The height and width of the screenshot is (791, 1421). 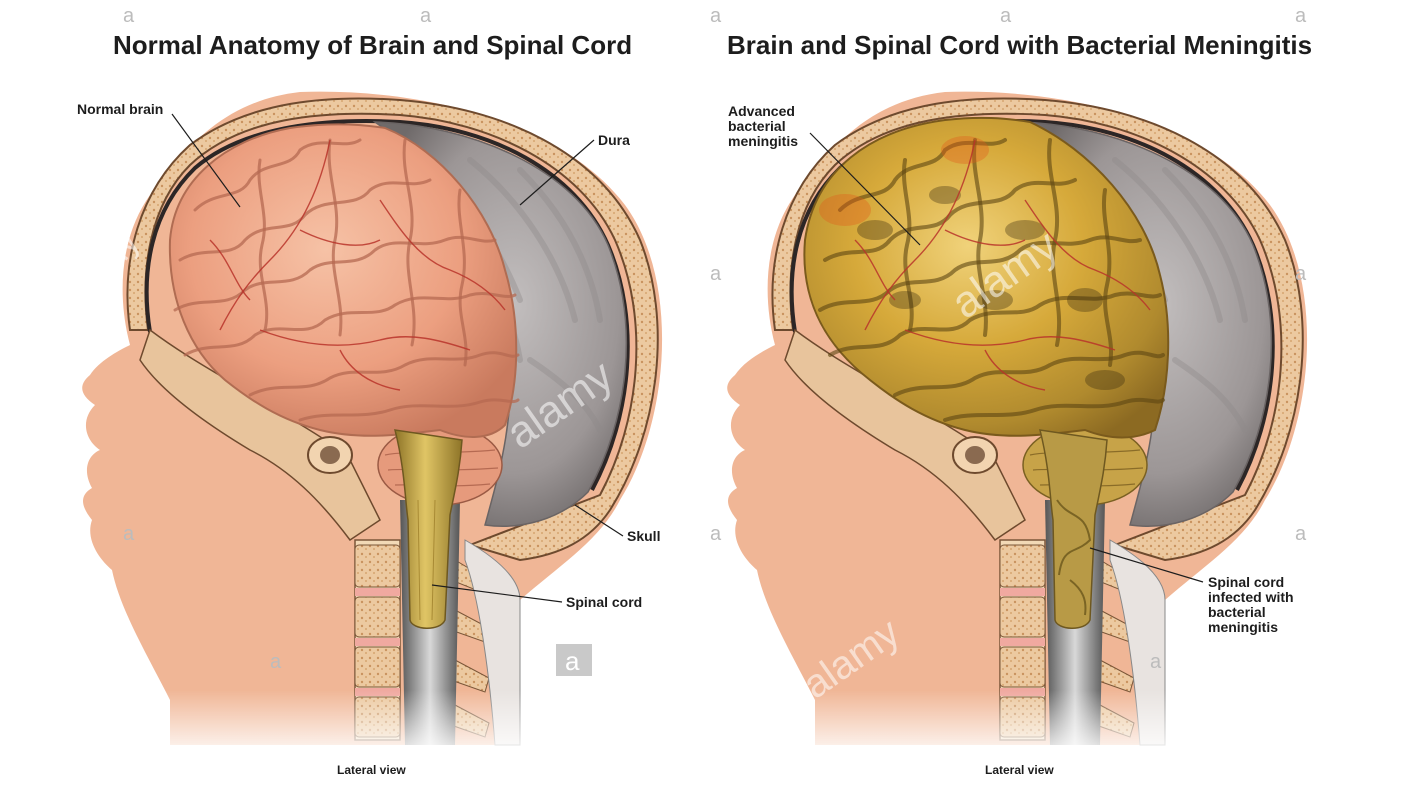 What do you see at coordinates (757, 126) in the screenshot?
I see `label-advanced-line-2: bacterial` at bounding box center [757, 126].